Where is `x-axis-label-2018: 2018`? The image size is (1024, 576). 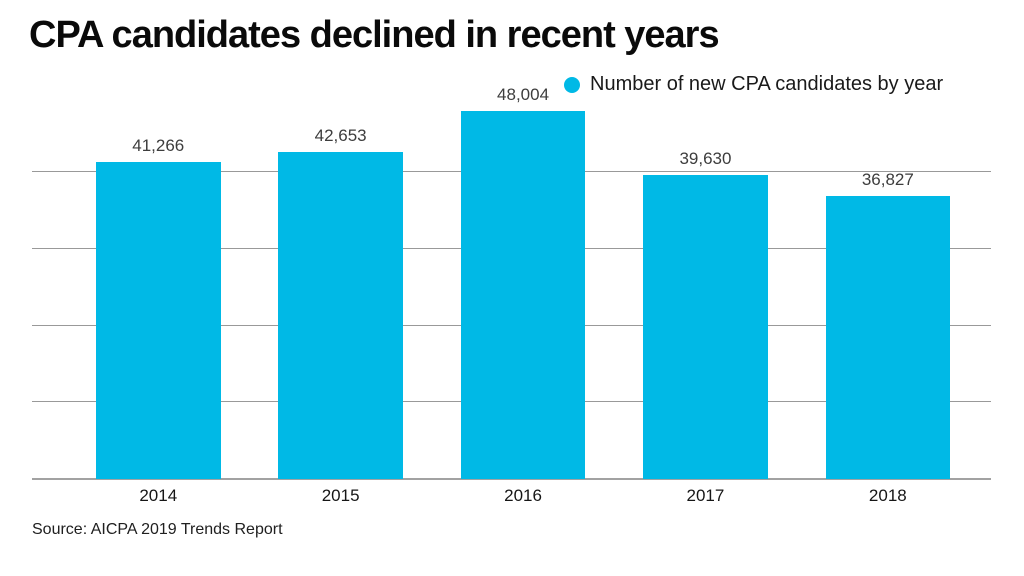
x-axis-label-2018: 2018 is located at coordinates (887, 495).